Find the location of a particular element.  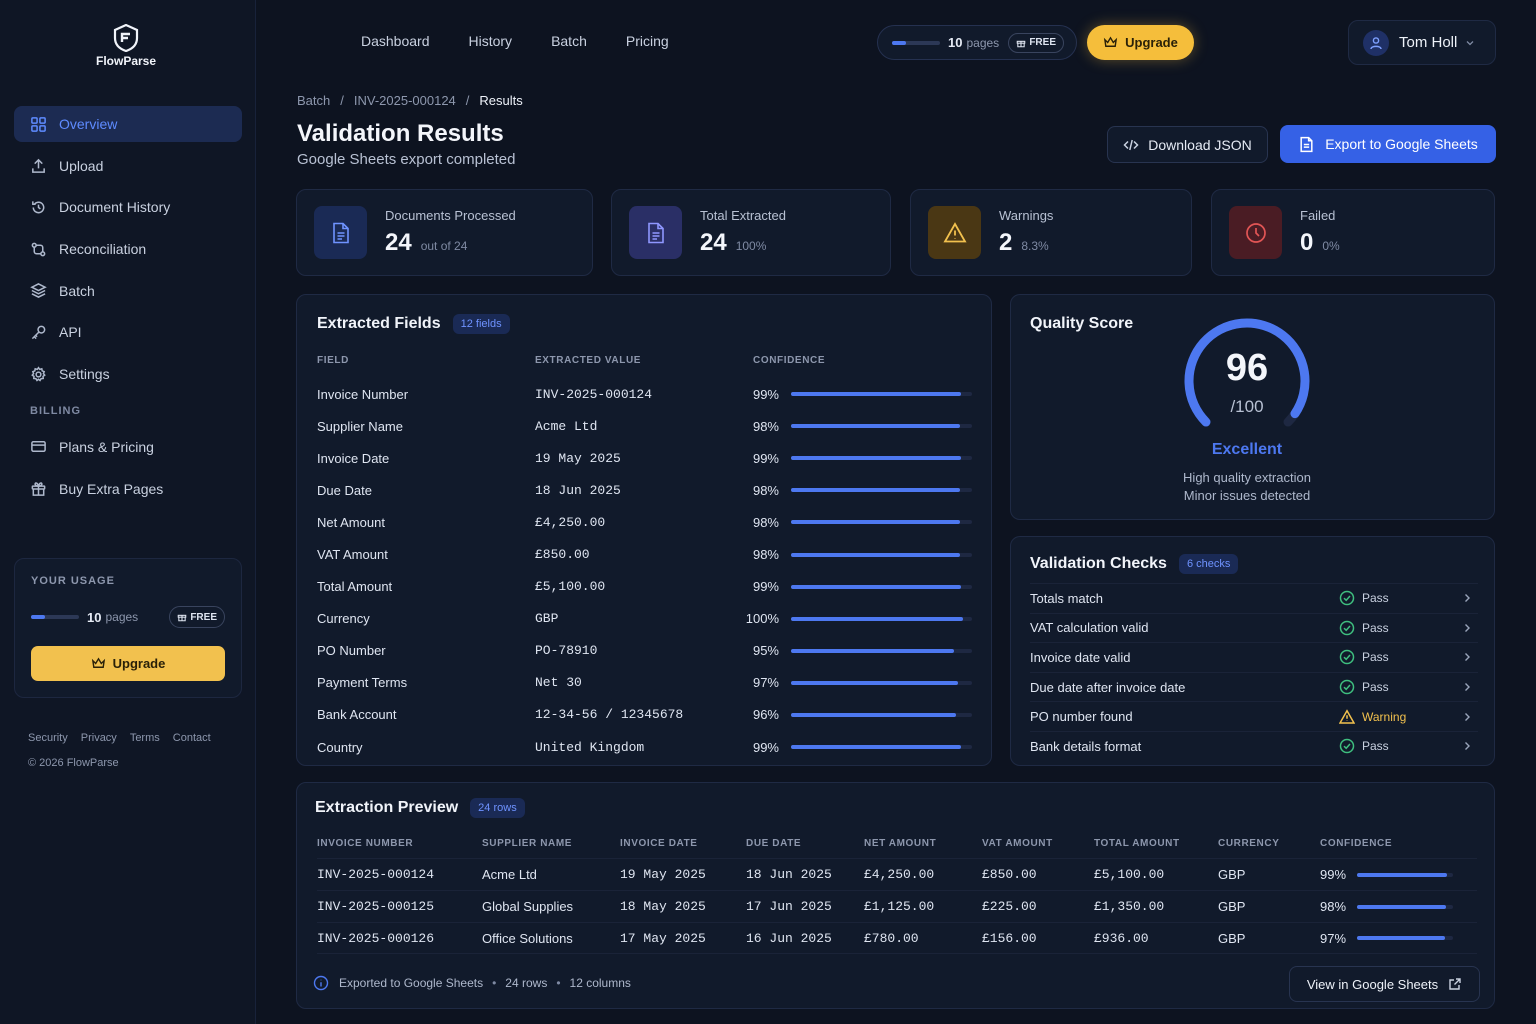

footer-link-security: Security is located at coordinates (48, 738).